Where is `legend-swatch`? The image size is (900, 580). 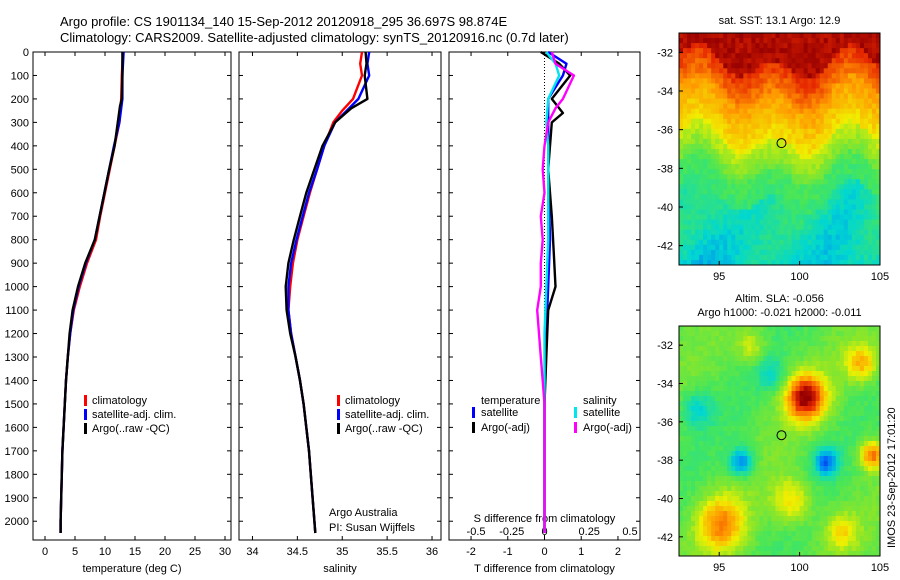
legend-swatch is located at coordinates (85, 414).